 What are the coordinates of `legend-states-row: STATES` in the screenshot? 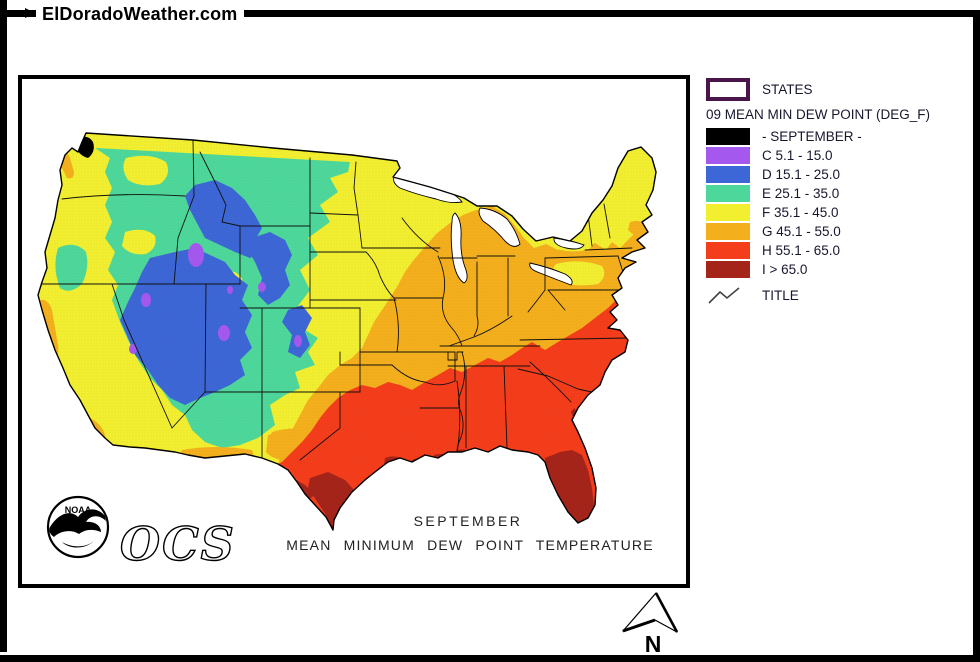 It's located at (840, 89).